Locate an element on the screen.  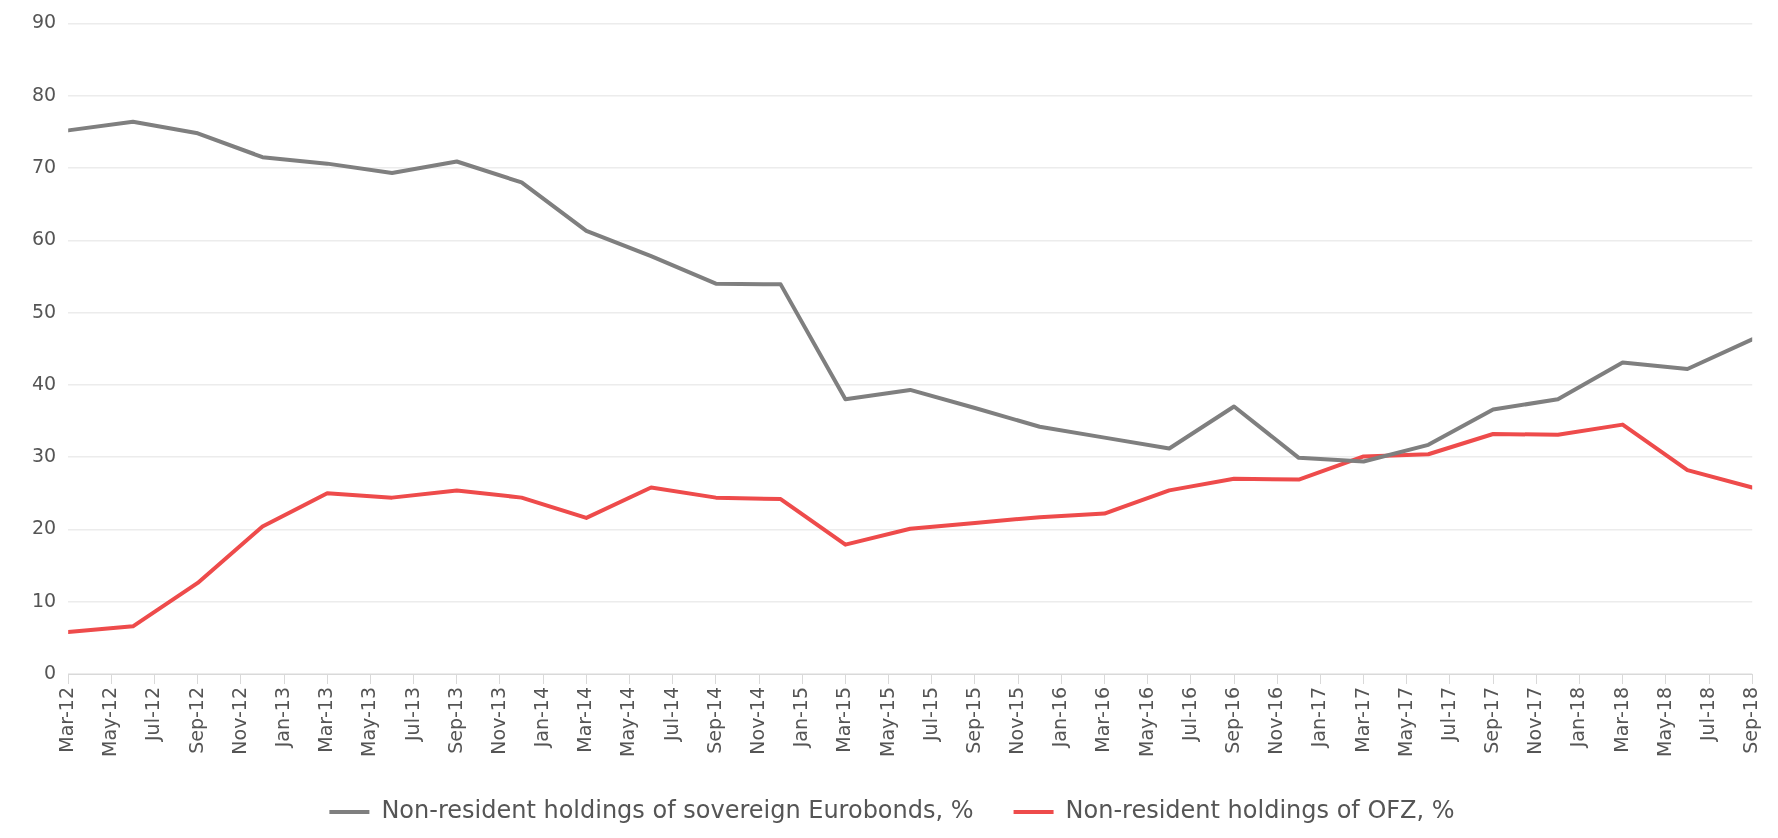
x-tick-label: Mar-18 is located at coordinates (1620, 720).